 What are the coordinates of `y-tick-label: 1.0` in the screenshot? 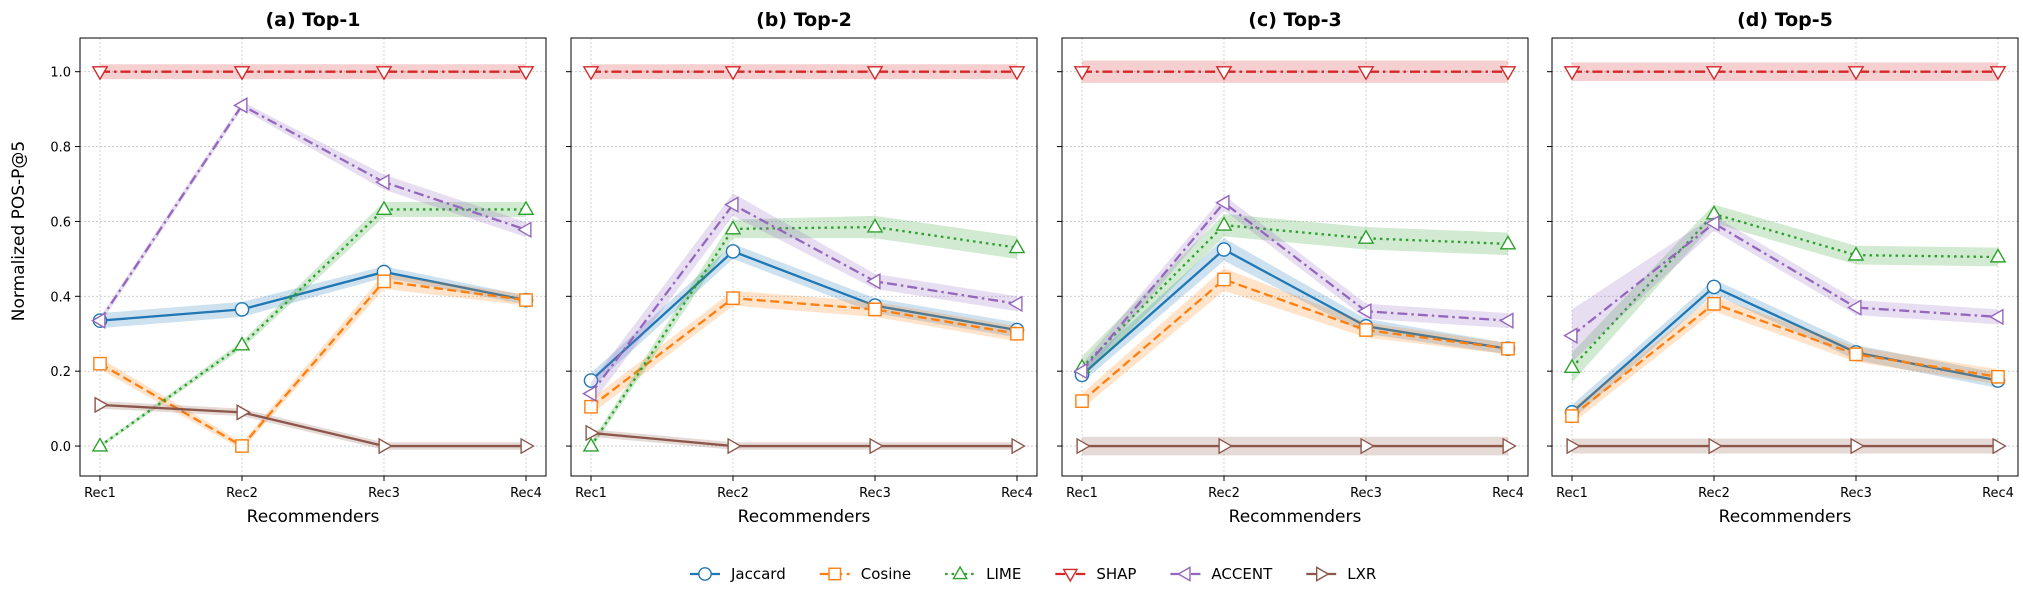 It's located at (60, 73).